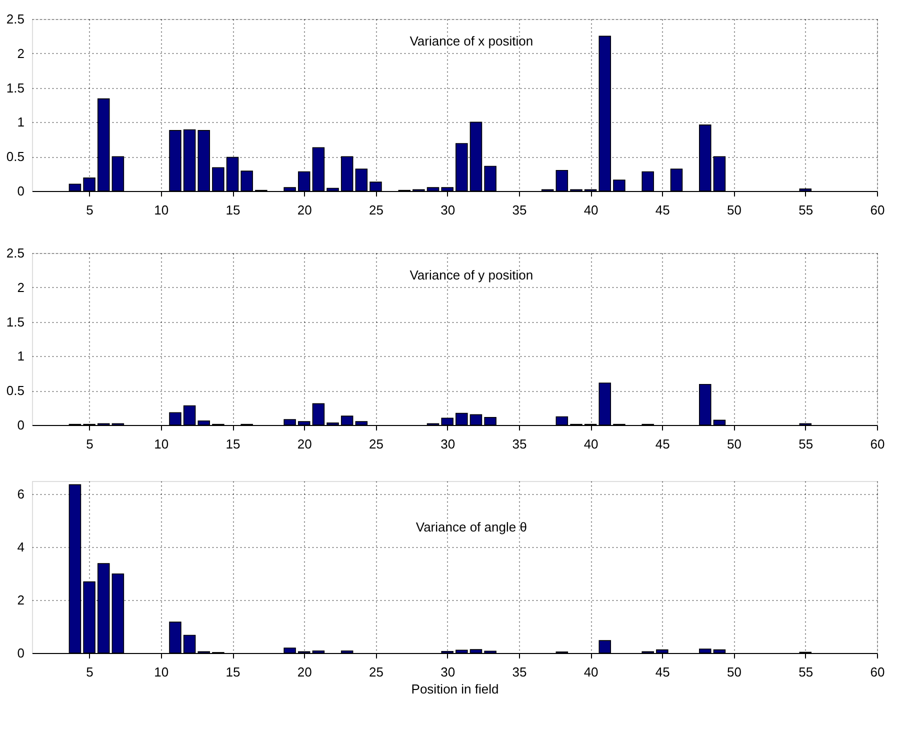  I want to click on text: Variance of y position, so click(472, 274).